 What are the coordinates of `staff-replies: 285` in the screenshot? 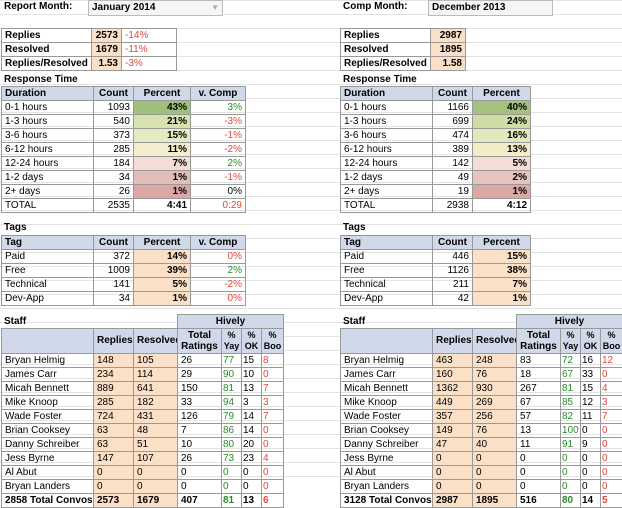 It's located at (114, 403).